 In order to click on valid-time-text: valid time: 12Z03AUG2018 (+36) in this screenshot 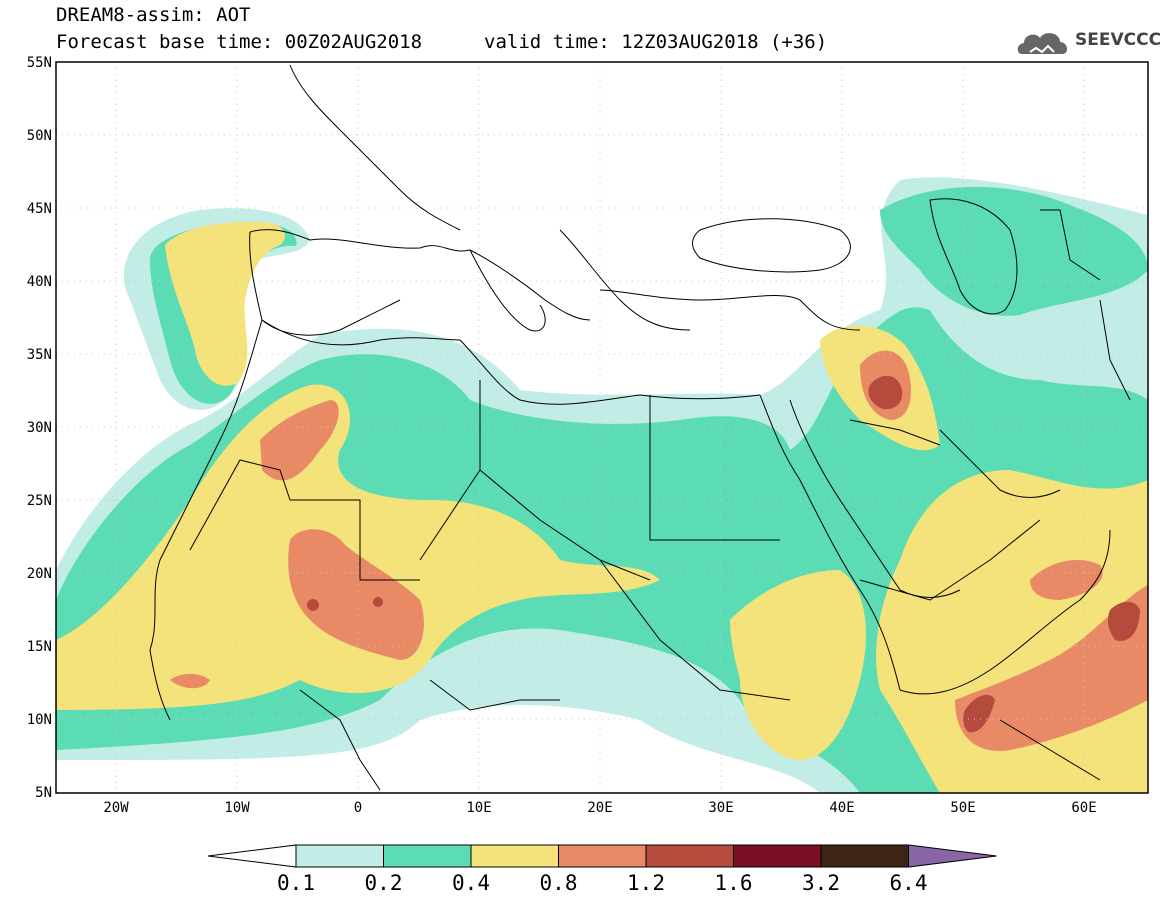, I will do `click(656, 42)`.